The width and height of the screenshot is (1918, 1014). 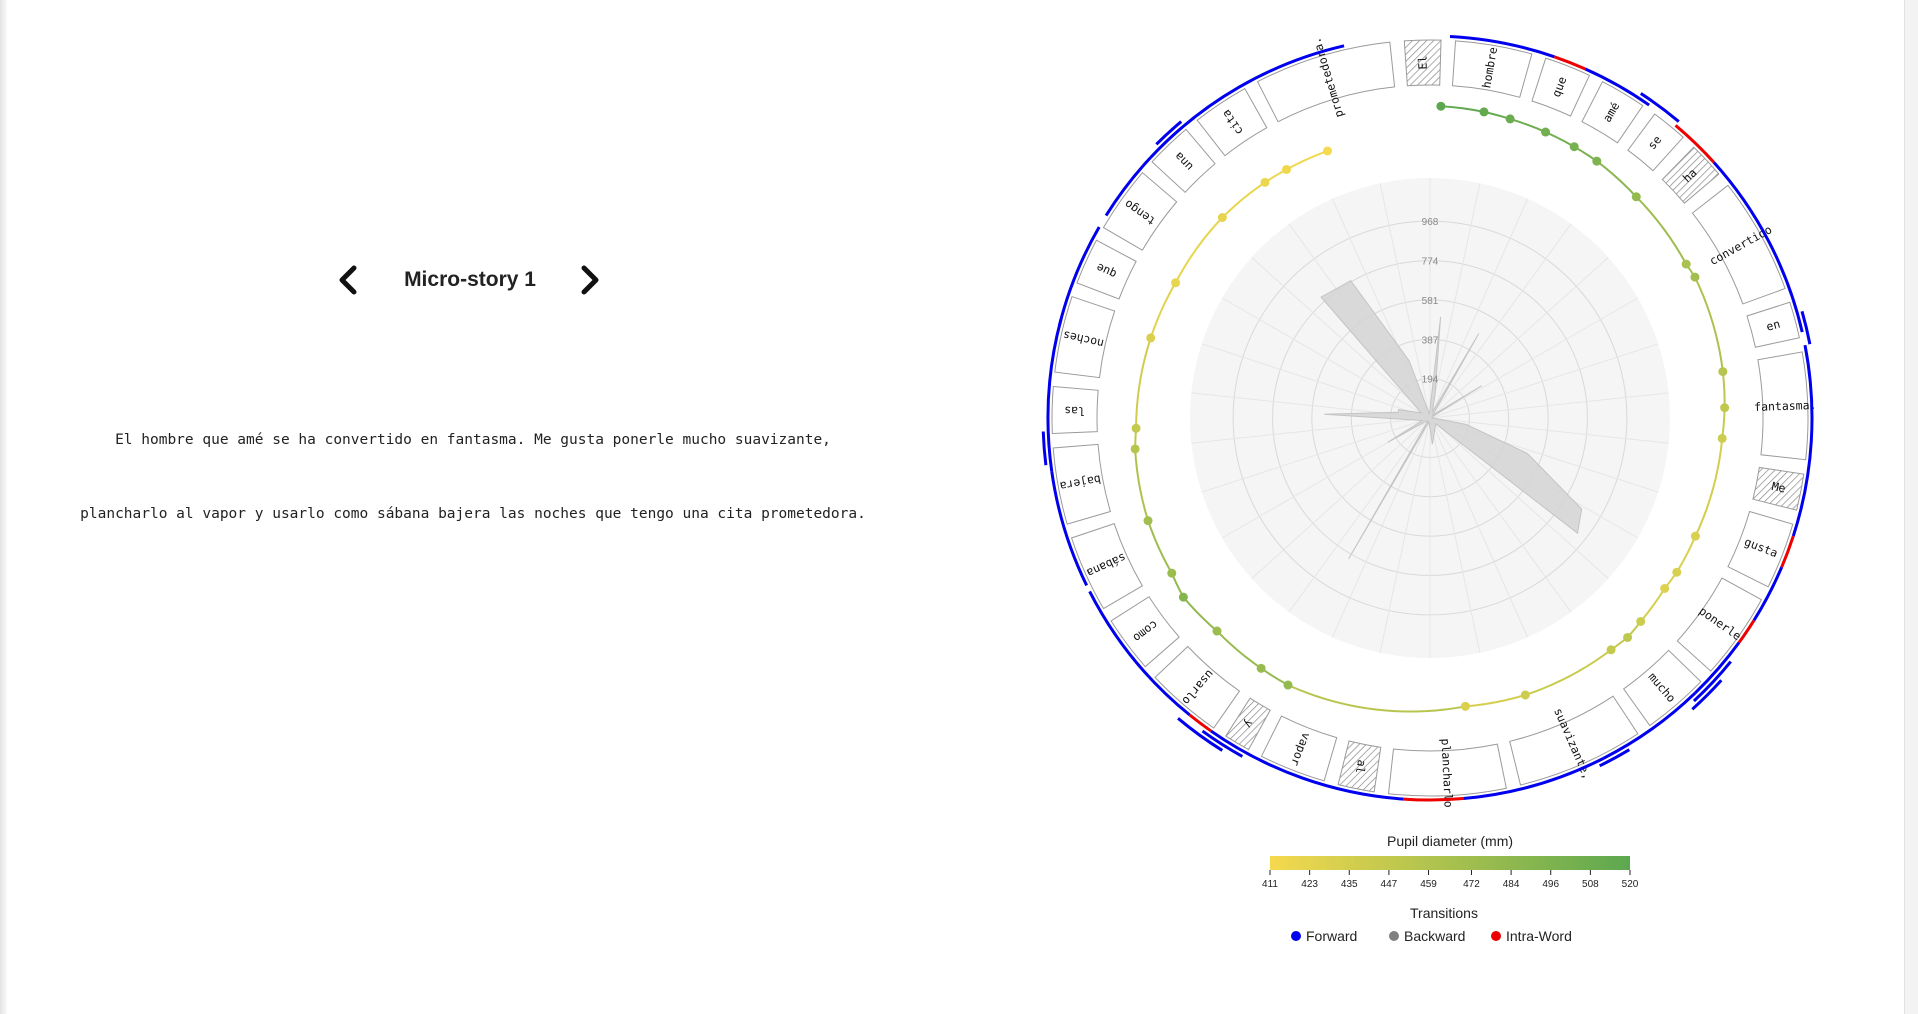 I want to click on prev-story-button, so click(x=349, y=280).